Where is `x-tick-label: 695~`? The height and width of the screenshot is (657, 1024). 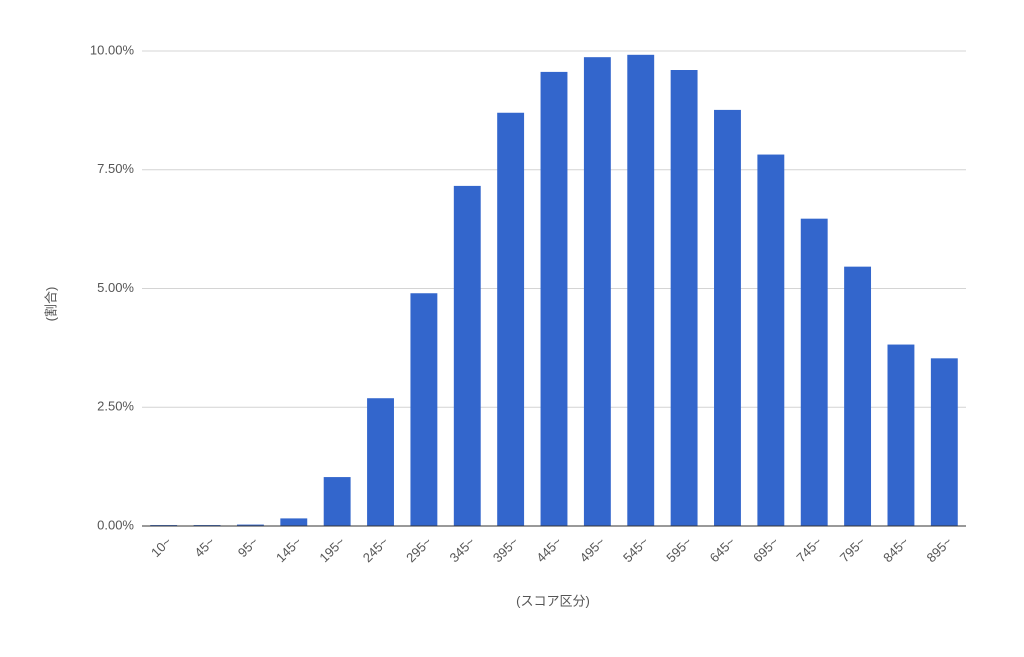
x-tick-label: 695~ is located at coordinates (766, 550).